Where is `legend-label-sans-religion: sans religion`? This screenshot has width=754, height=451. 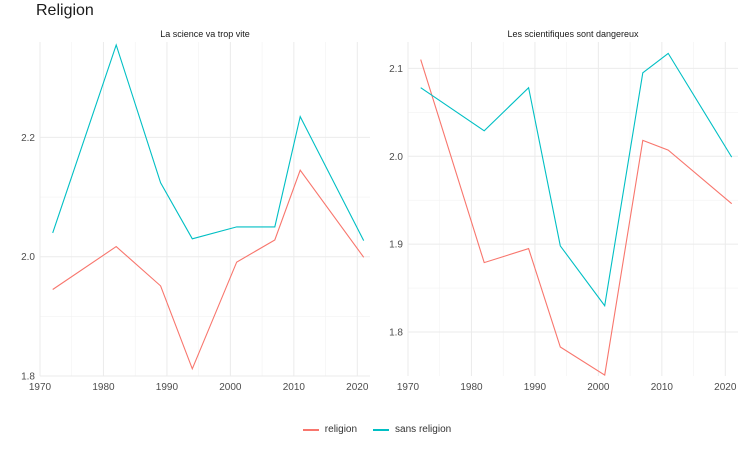 legend-label-sans-religion: sans religion is located at coordinates (423, 429).